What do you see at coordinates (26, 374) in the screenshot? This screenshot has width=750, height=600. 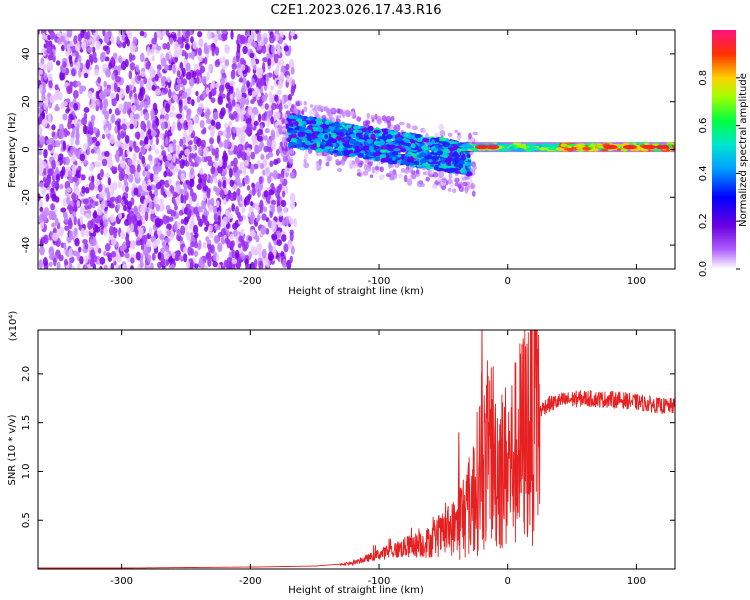 I see `y-tick-label: 2.0` at bounding box center [26, 374].